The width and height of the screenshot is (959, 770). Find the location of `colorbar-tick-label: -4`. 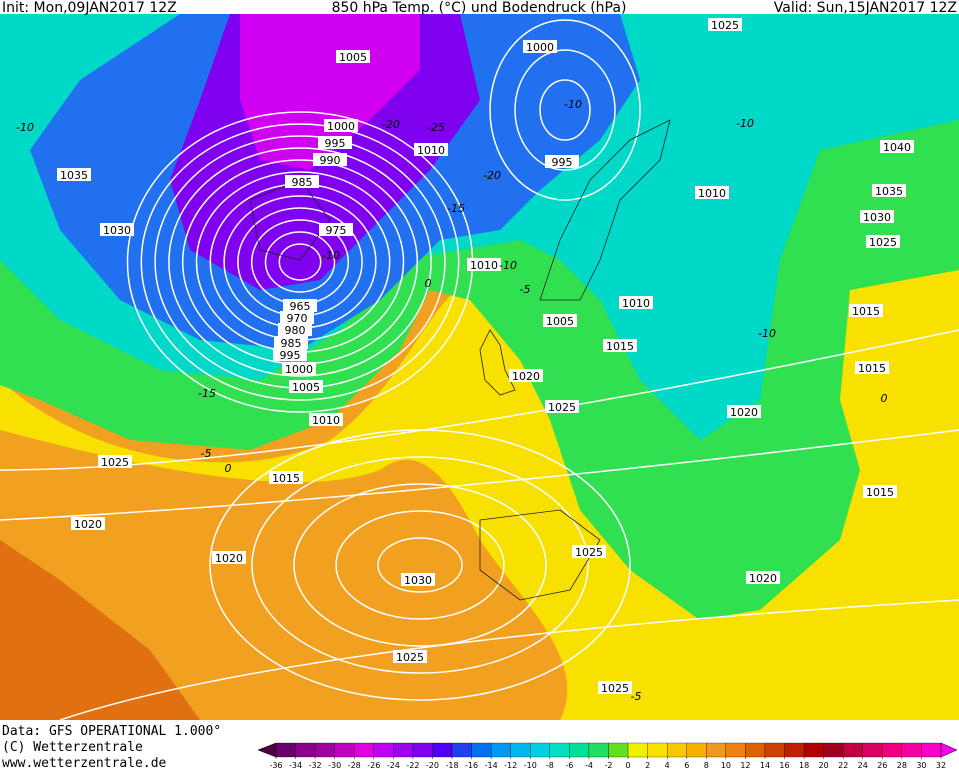

colorbar-tick-label: -4 is located at coordinates (589, 765).